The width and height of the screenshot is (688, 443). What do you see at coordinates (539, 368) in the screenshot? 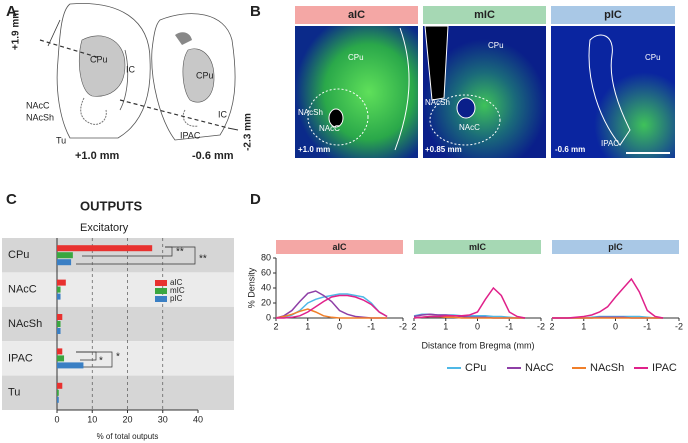
I see `legend-label: NAcC` at bounding box center [539, 368].